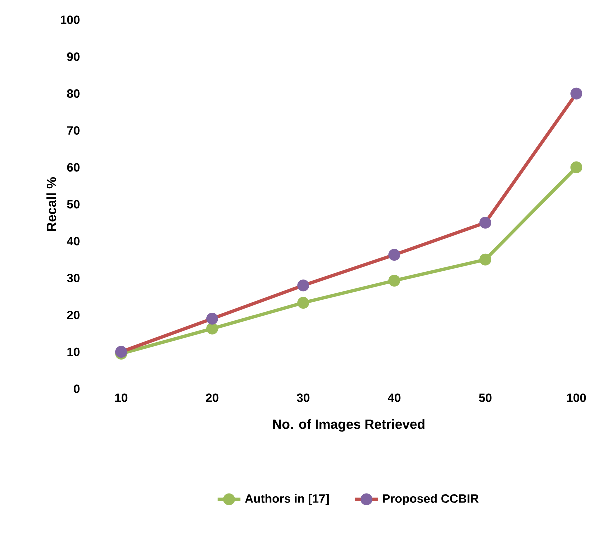 This screenshot has height=542, width=616. What do you see at coordinates (431, 500) in the screenshot?
I see `legend-label: Proposed CCBIR` at bounding box center [431, 500].